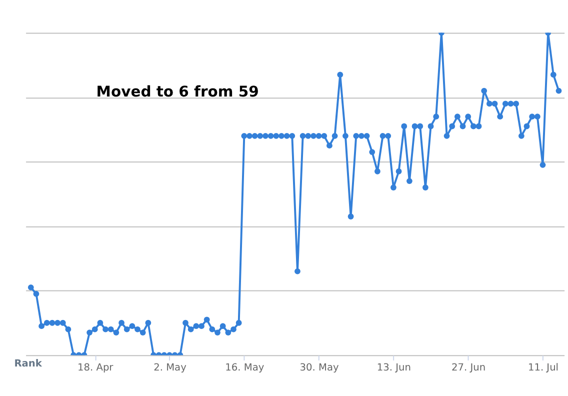  I want to click on x-tick-label: 13. Jun, so click(393, 368).